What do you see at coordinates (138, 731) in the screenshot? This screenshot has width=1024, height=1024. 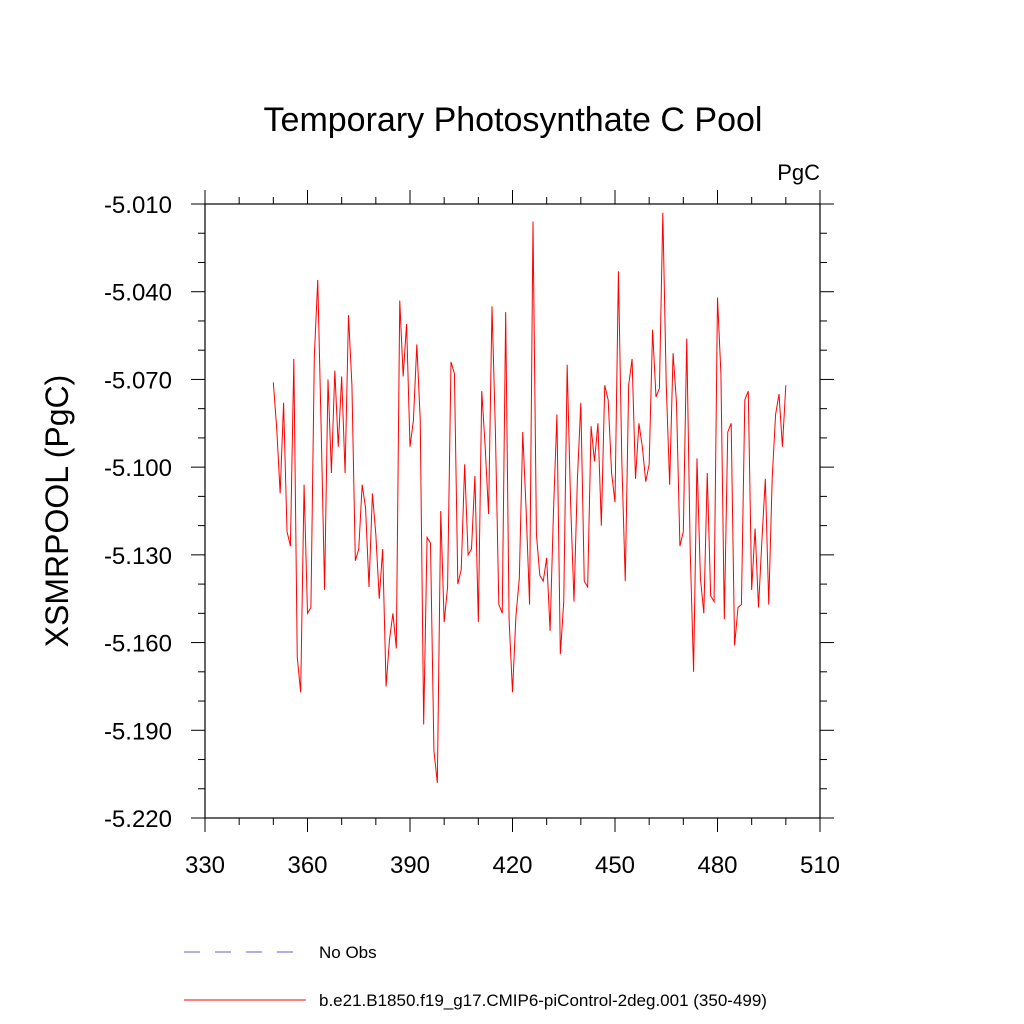 I see `y-tick-label: -5.190` at bounding box center [138, 731].